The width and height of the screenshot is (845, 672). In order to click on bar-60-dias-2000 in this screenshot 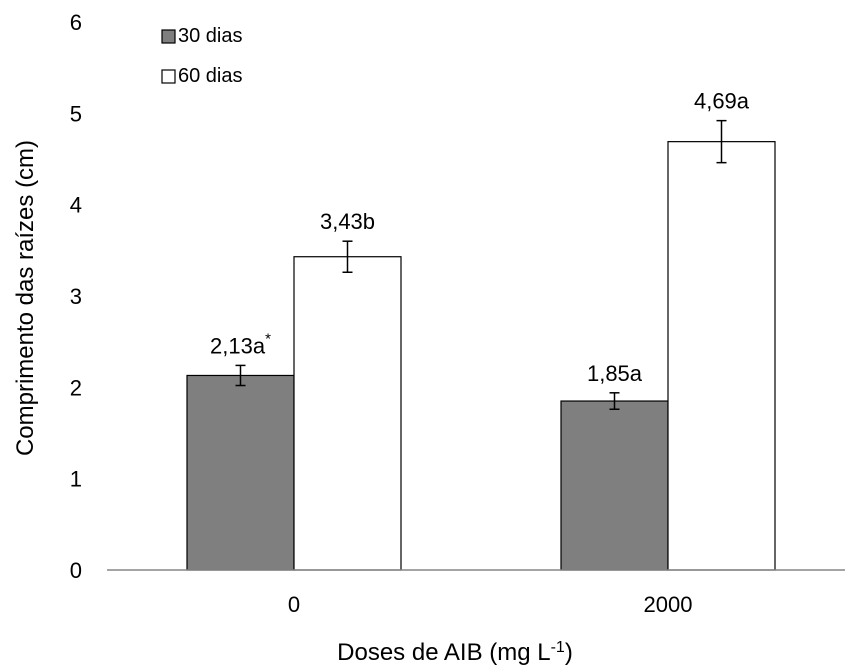, I will do `click(721, 356)`.